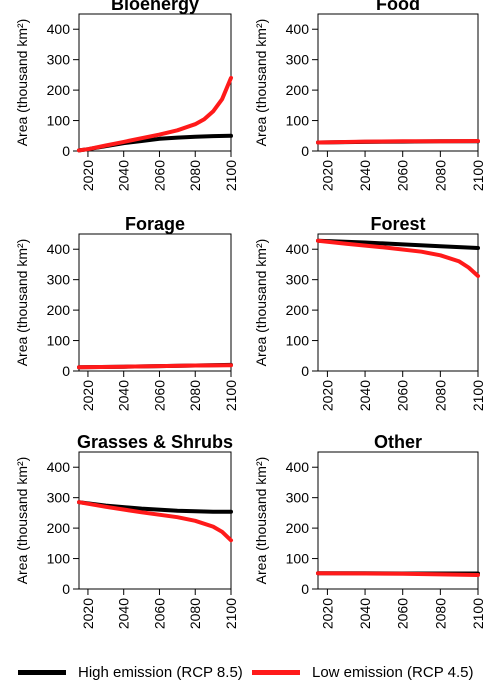 This screenshot has width=484, height=693. I want to click on legend-item-low-emission: Low emission (RCP 4.5), so click(362, 672).